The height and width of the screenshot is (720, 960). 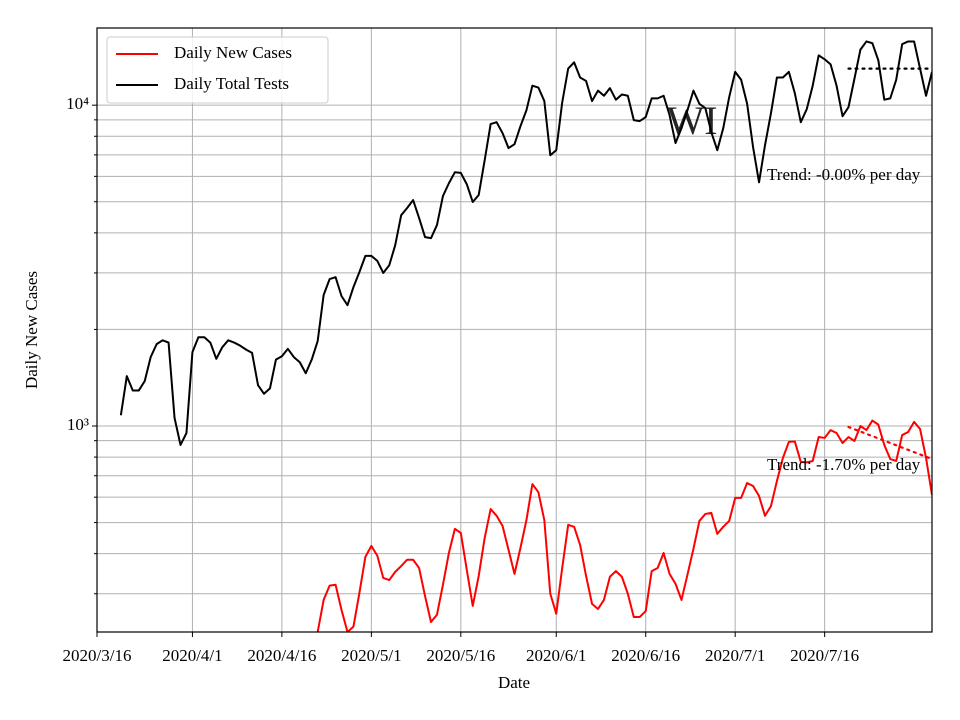 What do you see at coordinates (231, 83) in the screenshot?
I see `legend-label: Daily Total Tests` at bounding box center [231, 83].